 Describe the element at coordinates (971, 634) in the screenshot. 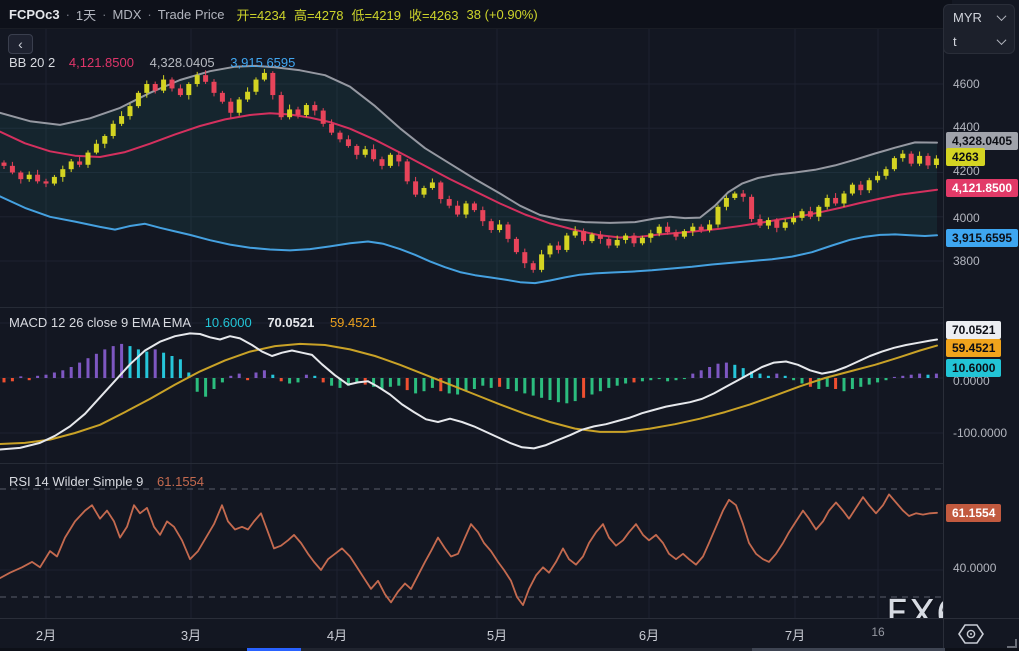

I see `hexagon-logo-icon` at that location.